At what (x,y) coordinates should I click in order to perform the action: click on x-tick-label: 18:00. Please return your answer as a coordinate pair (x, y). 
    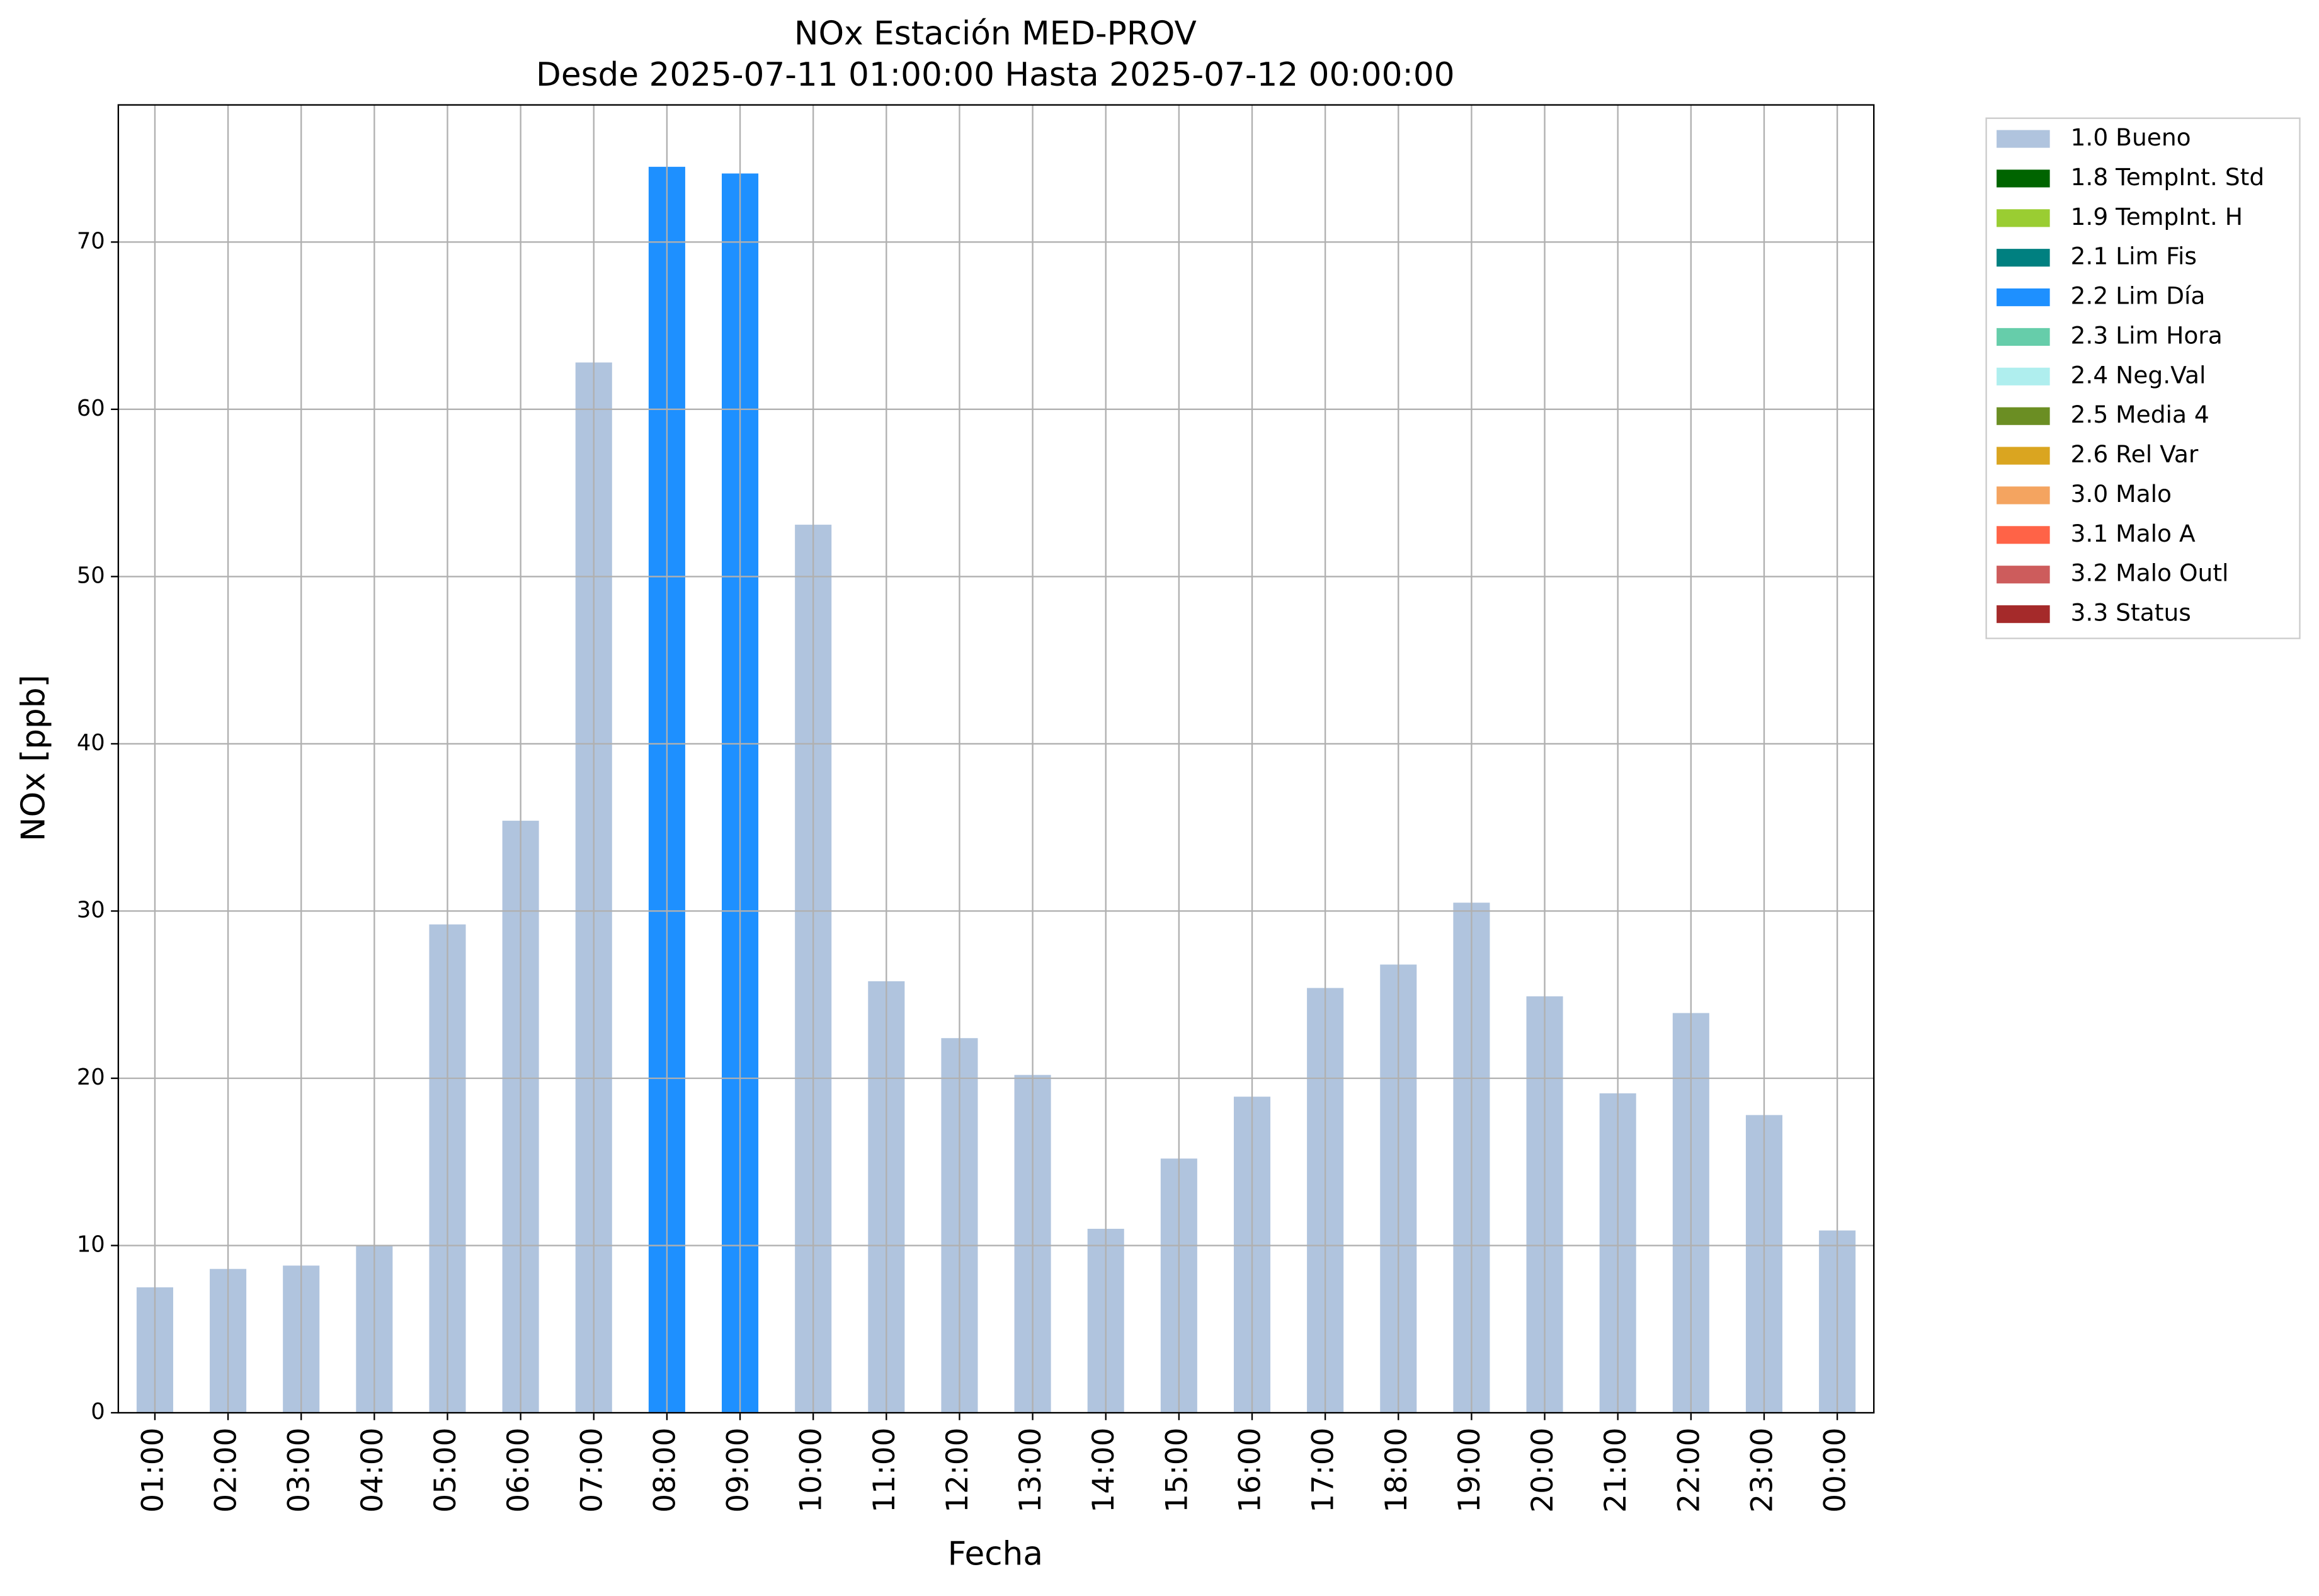
    Looking at the image, I should click on (1396, 1470).